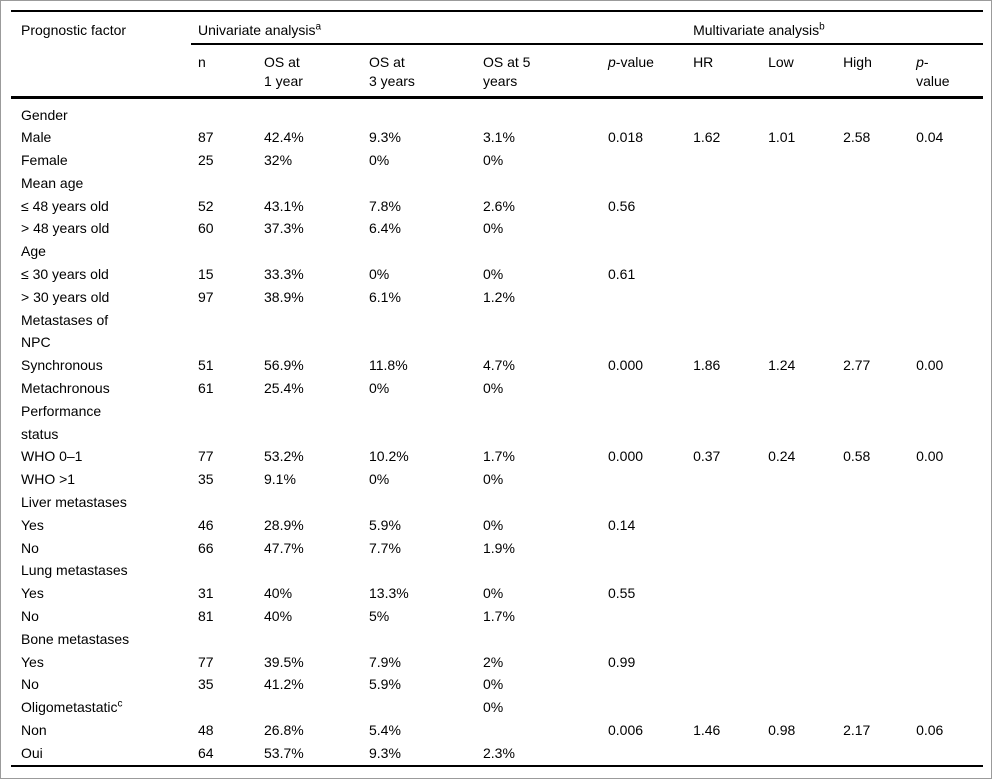 Image resolution: width=992 pixels, height=779 pixels. Describe the element at coordinates (379, 274) in the screenshot. I see `cell-os-3-years: 0%` at that location.